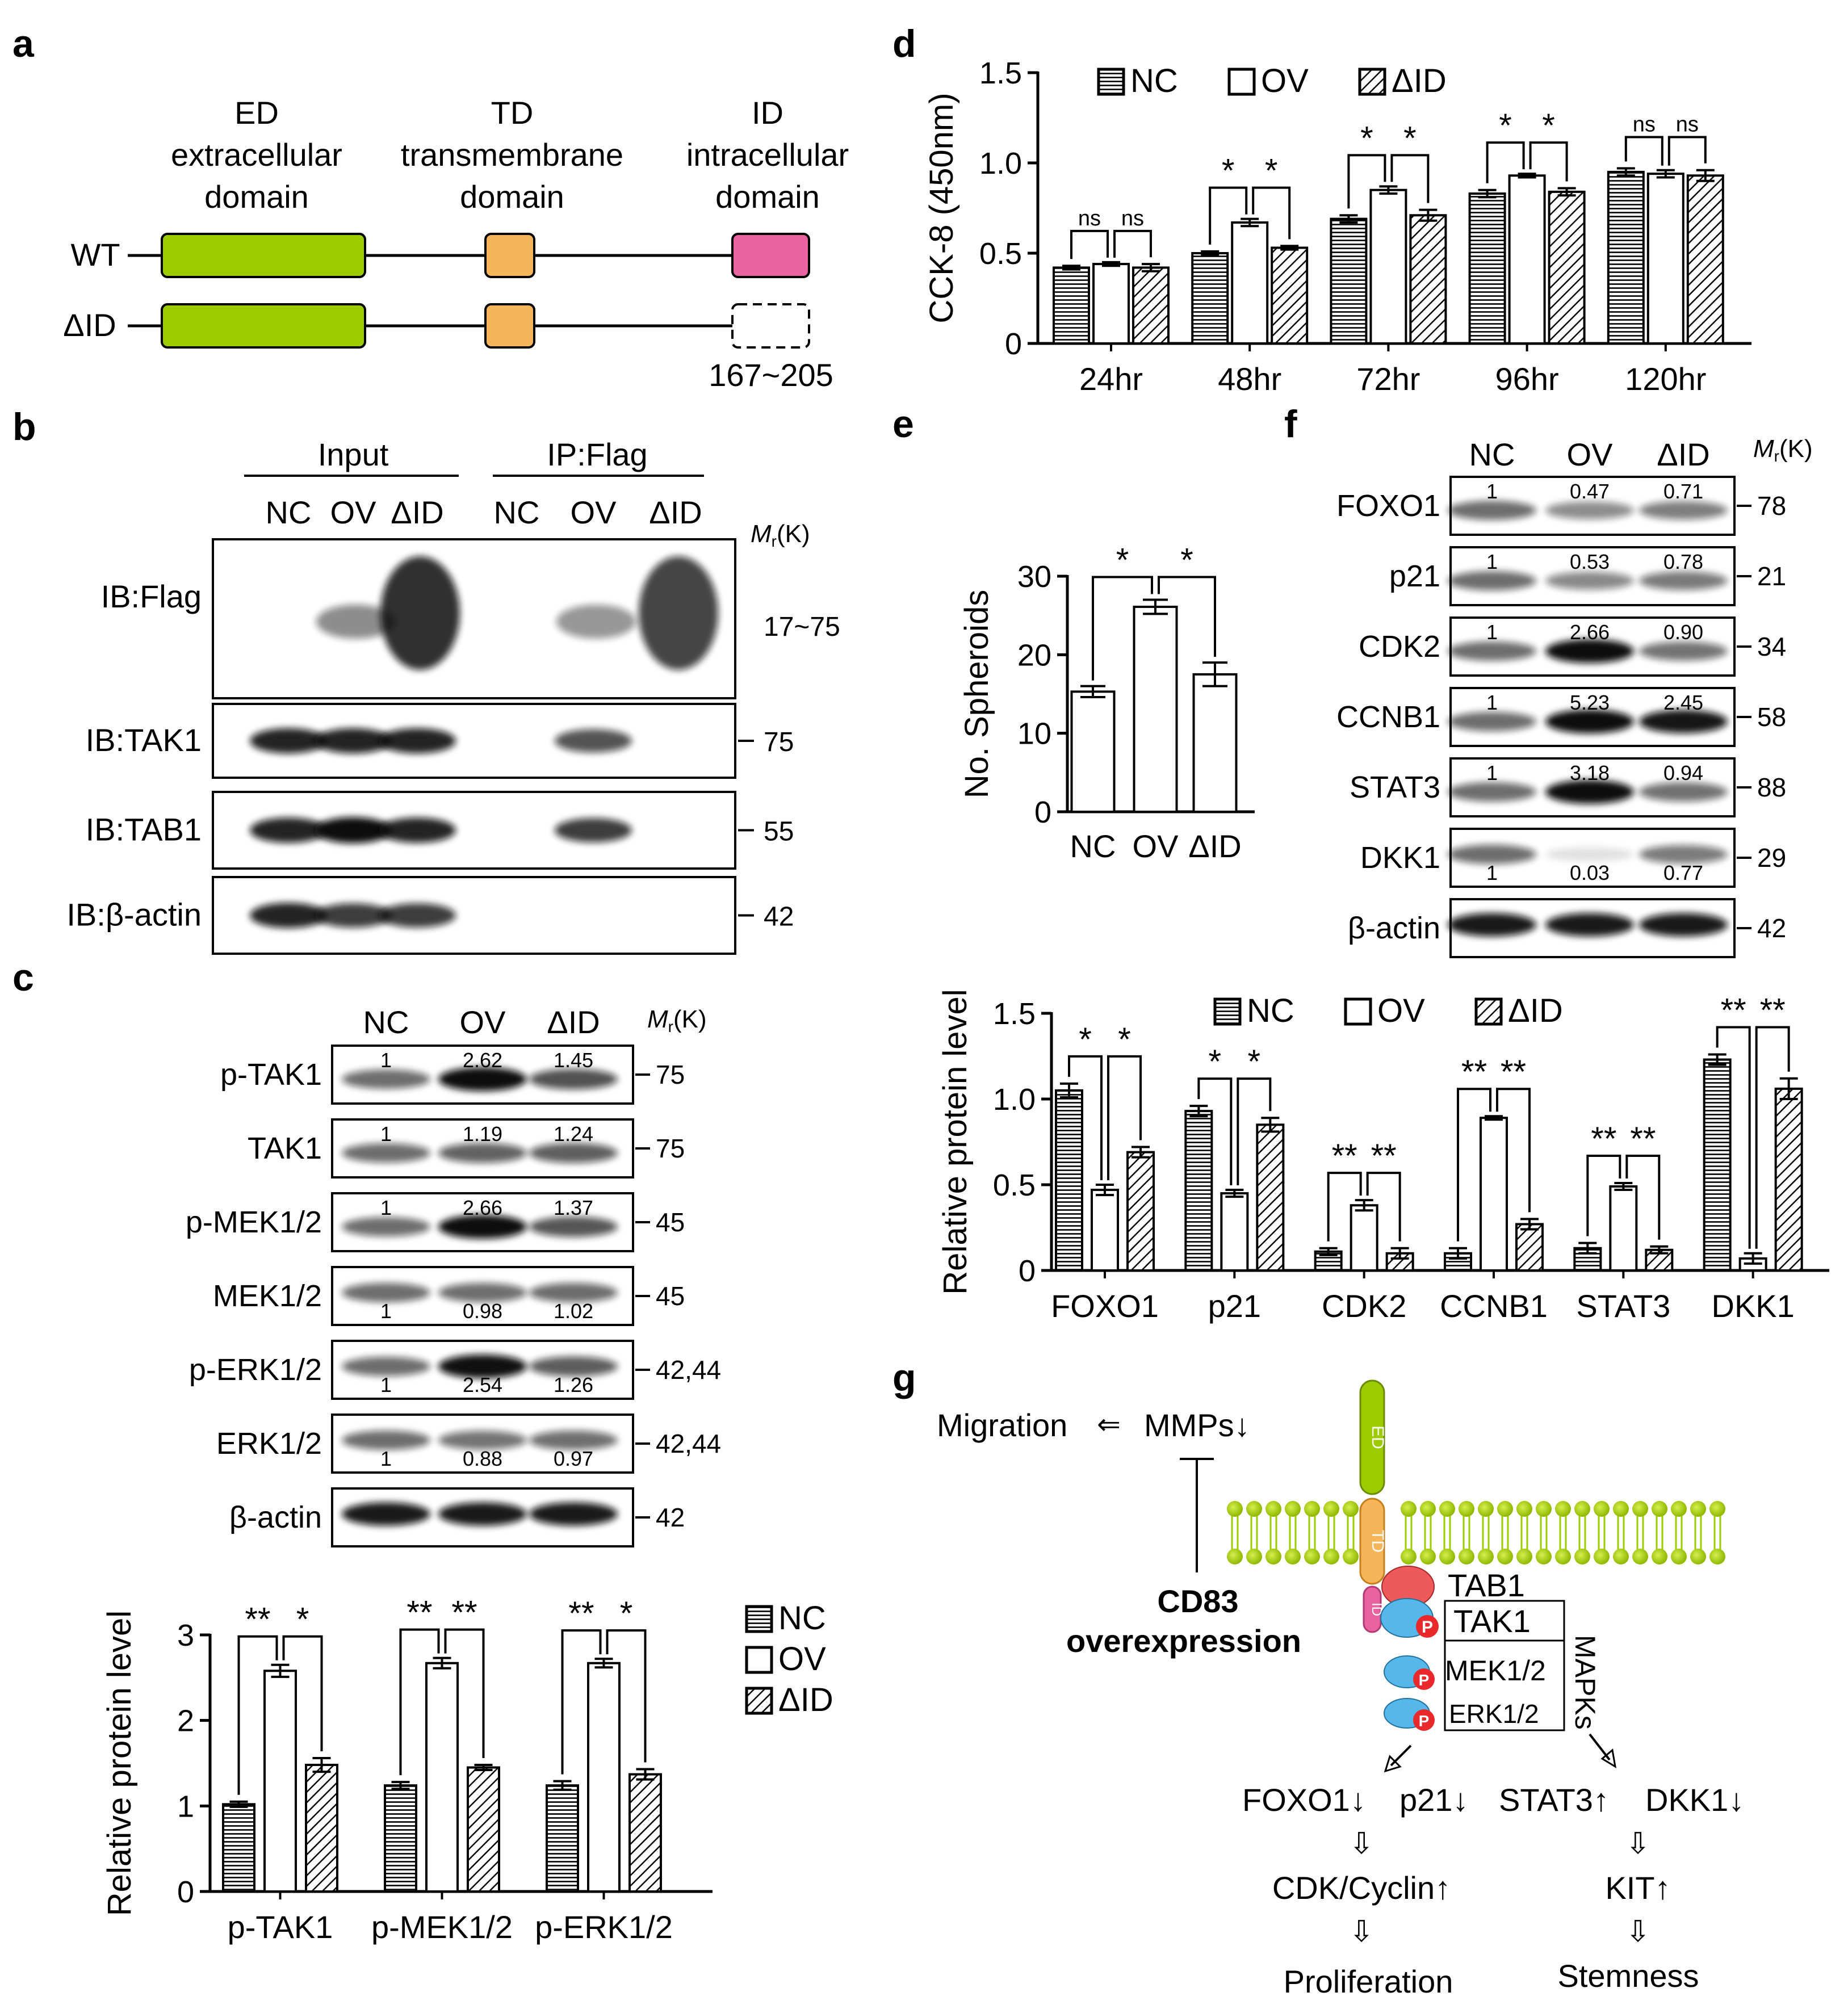 The width and height of the screenshot is (1848, 2009). I want to click on mapk-box, so click(1504, 1665).